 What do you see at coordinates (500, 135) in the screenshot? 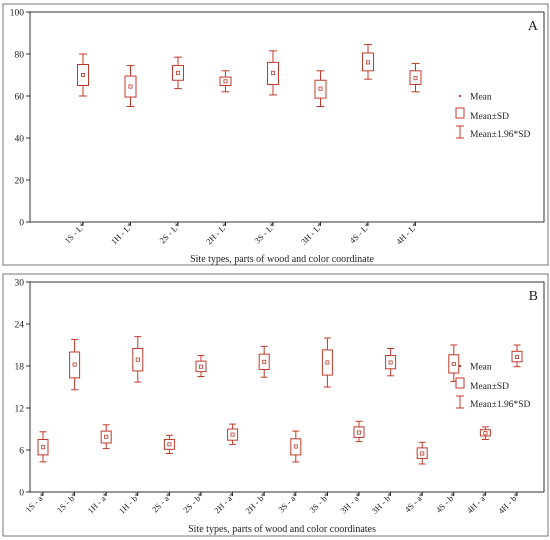
I see `legend-ci-label: Mean±1.96*SD` at bounding box center [500, 135].